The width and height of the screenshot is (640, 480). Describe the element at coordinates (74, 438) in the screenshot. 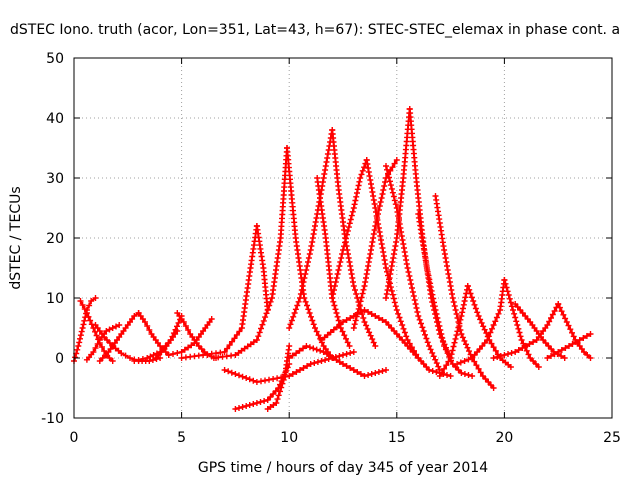

I see `x-tick-label: 0` at that location.